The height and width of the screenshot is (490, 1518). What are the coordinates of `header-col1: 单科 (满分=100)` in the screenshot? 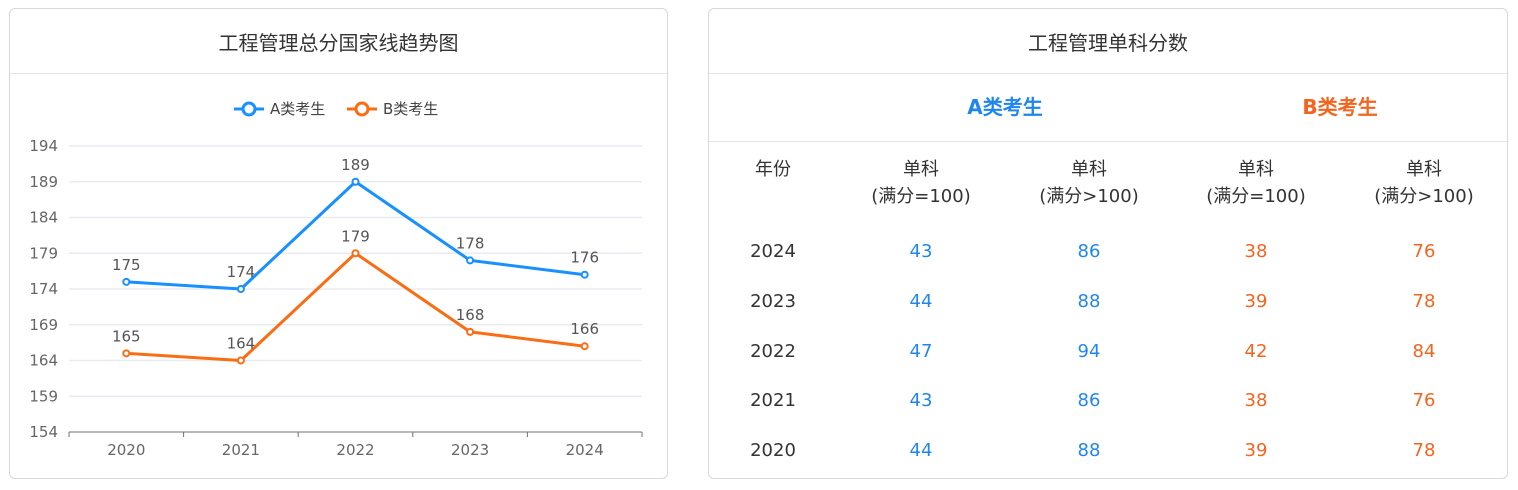 It's located at (921, 183).